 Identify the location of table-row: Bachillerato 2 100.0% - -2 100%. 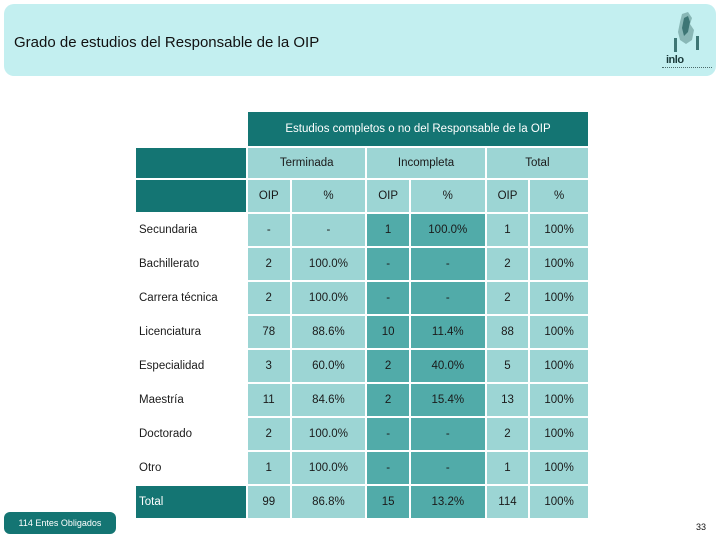
(362, 264).